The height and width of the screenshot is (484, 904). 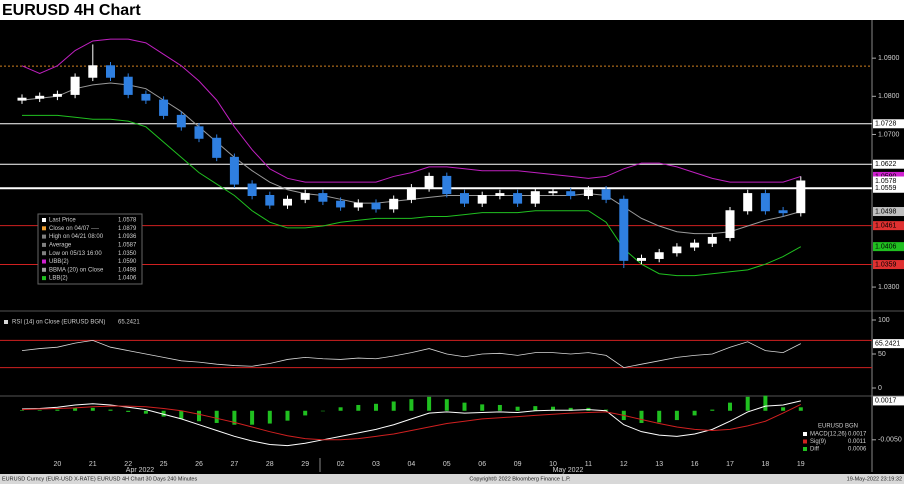 What do you see at coordinates (886, 181) in the screenshot?
I see `price-label-text: 1.0578` at bounding box center [886, 181].